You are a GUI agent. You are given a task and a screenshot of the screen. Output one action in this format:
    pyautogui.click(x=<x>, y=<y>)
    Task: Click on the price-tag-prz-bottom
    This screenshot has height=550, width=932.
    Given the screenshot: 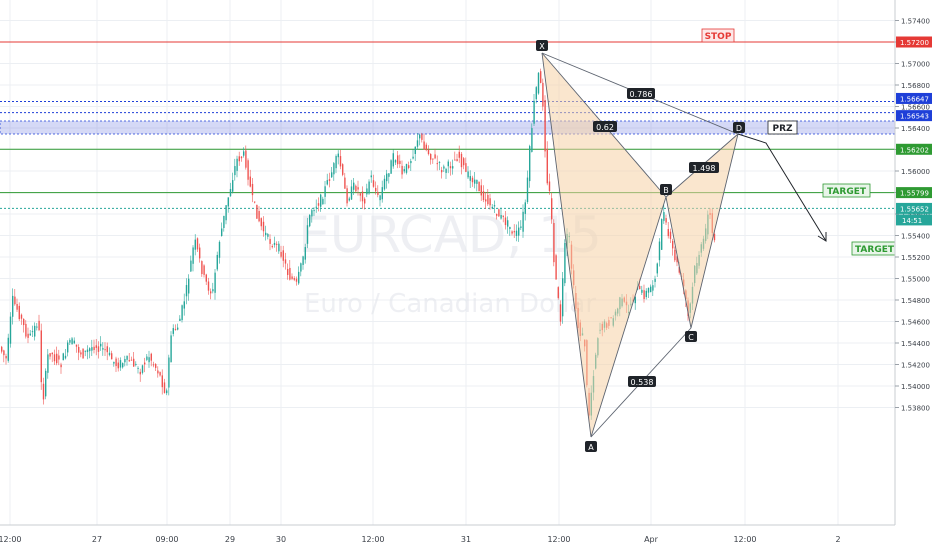 What is the action you would take?
    pyautogui.click(x=914, y=116)
    